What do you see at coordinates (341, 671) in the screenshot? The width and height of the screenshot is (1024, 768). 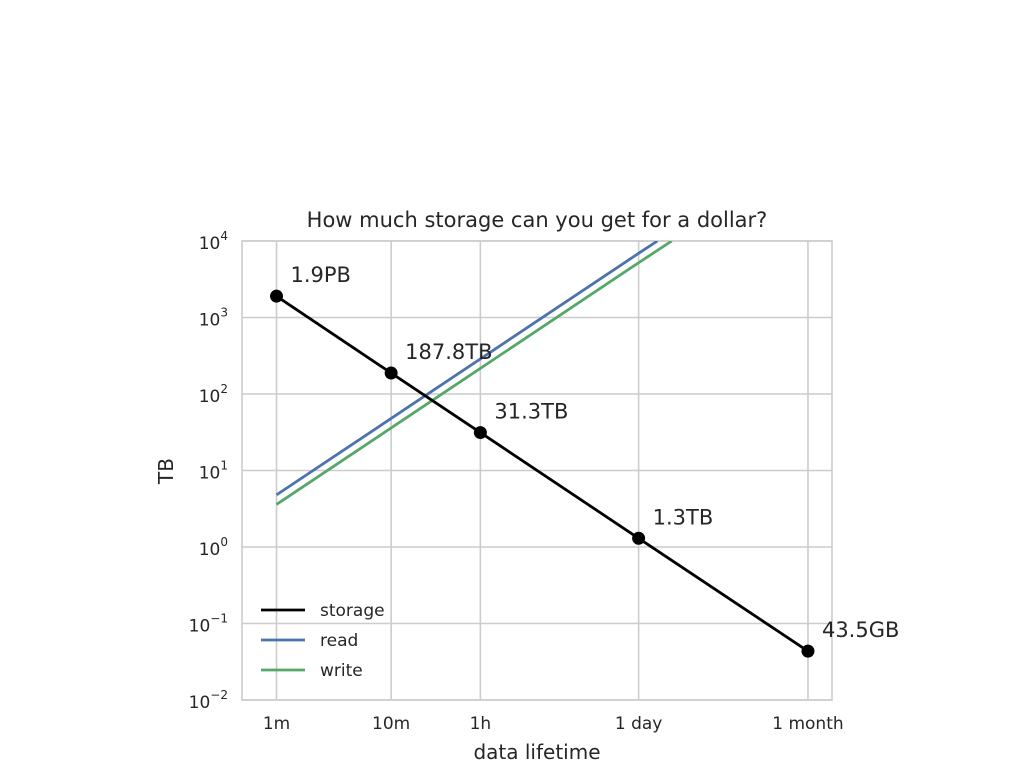 I see `legend-label-write: write` at bounding box center [341, 671].